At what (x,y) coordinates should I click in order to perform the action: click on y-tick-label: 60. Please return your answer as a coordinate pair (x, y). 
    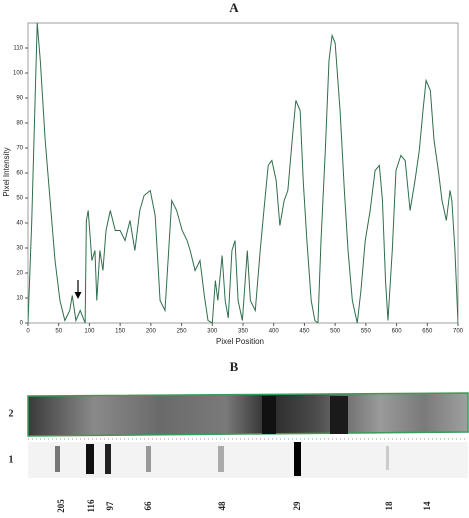
    Looking at the image, I should click on (19, 174).